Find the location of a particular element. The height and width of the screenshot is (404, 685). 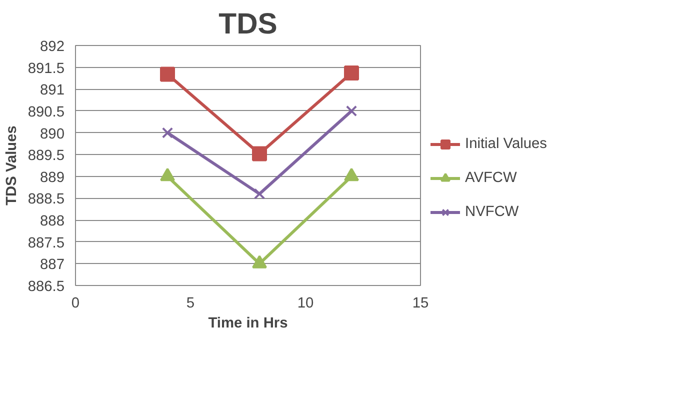

y-tick-label: 891.5 is located at coordinates (46, 68).